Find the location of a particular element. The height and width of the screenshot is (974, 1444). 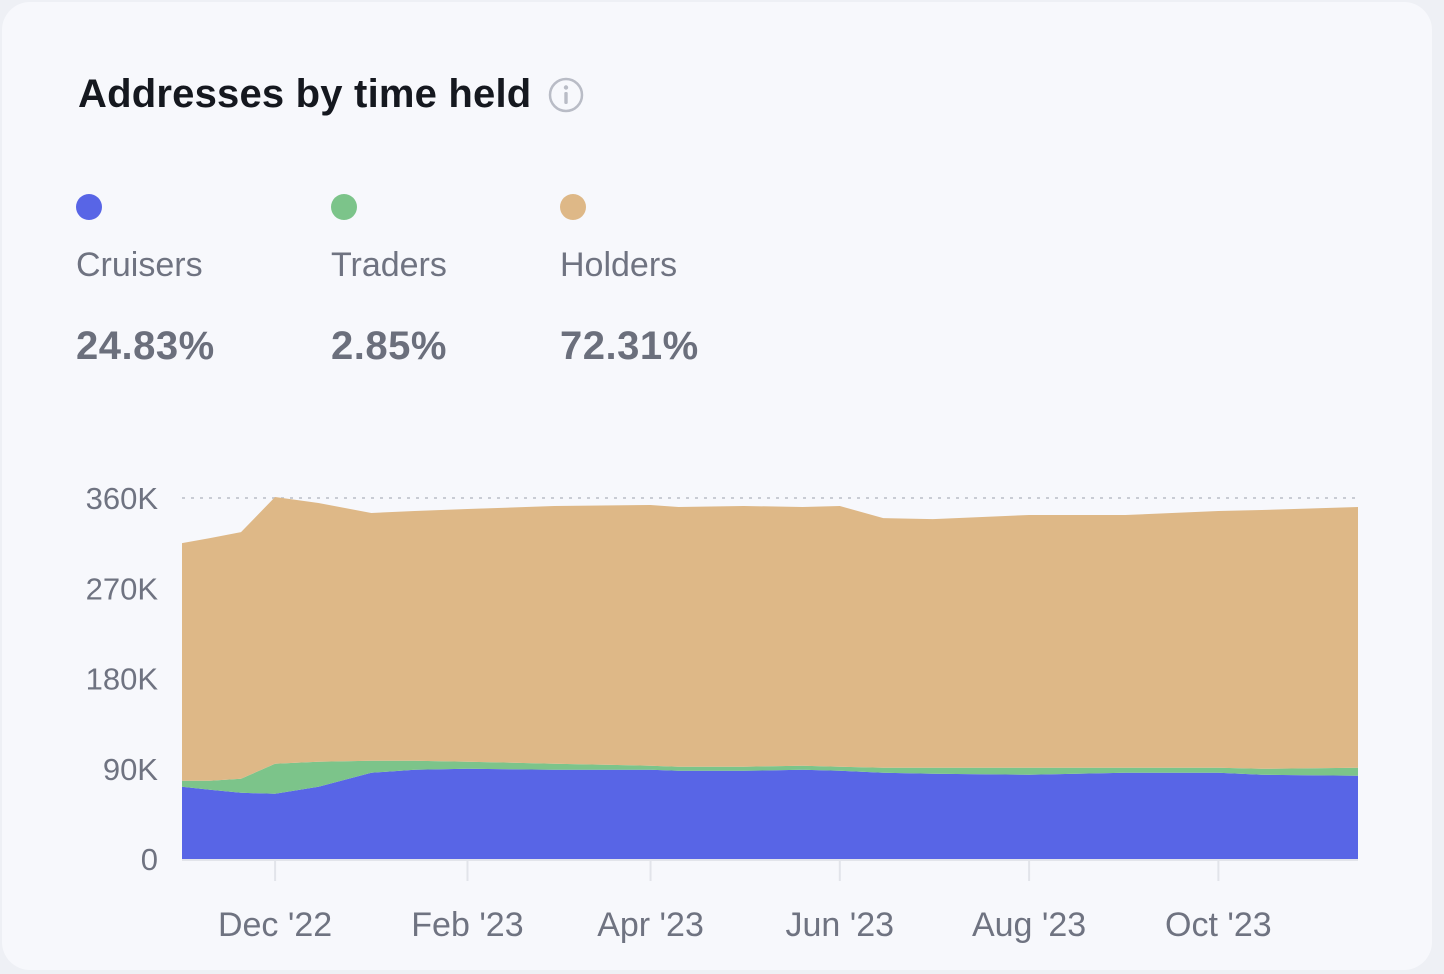

title-row: Addresses by time held is located at coordinates (331, 94).